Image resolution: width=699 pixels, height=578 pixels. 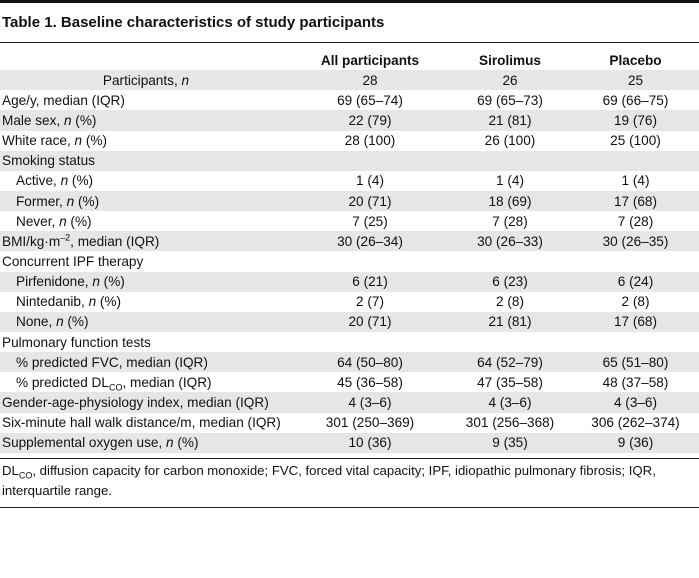 I want to click on cell-value: 301 (256–368), so click(x=510, y=423).